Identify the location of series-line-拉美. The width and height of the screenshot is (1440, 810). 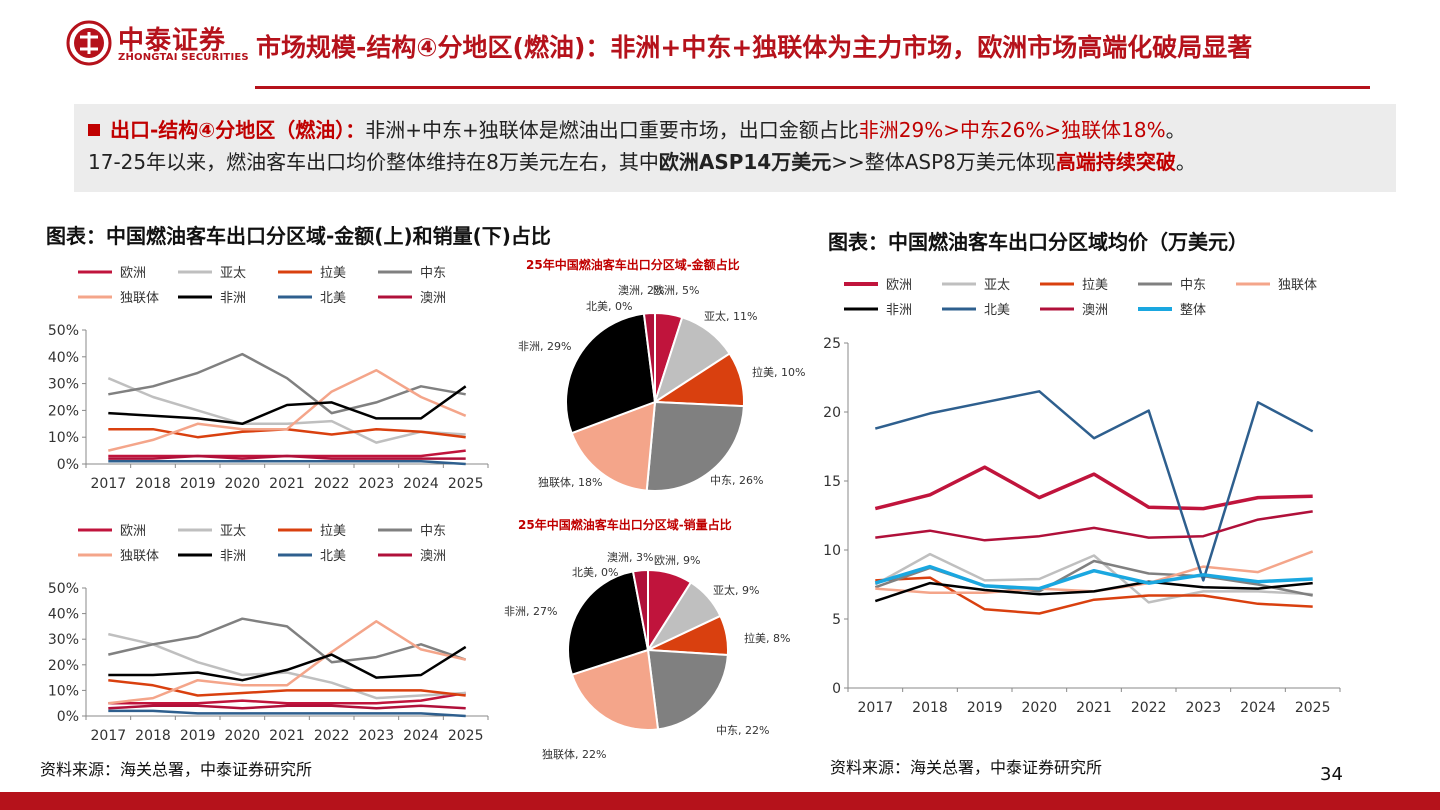
(287, 687).